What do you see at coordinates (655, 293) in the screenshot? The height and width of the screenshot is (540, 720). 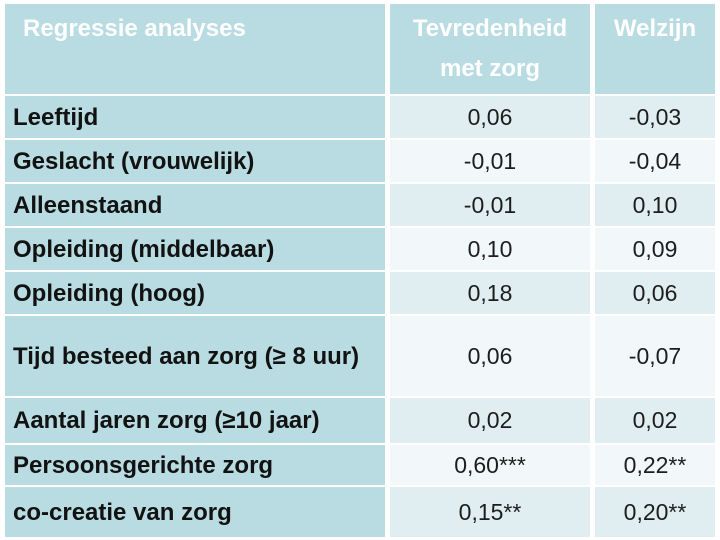 I see `value-welzijn: 0,06` at bounding box center [655, 293].